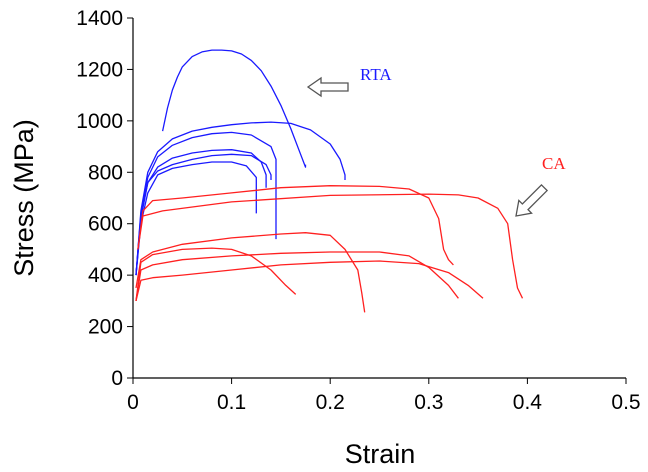 This screenshot has width=648, height=472. I want to click on y-tick-label: 1000, so click(99, 121).